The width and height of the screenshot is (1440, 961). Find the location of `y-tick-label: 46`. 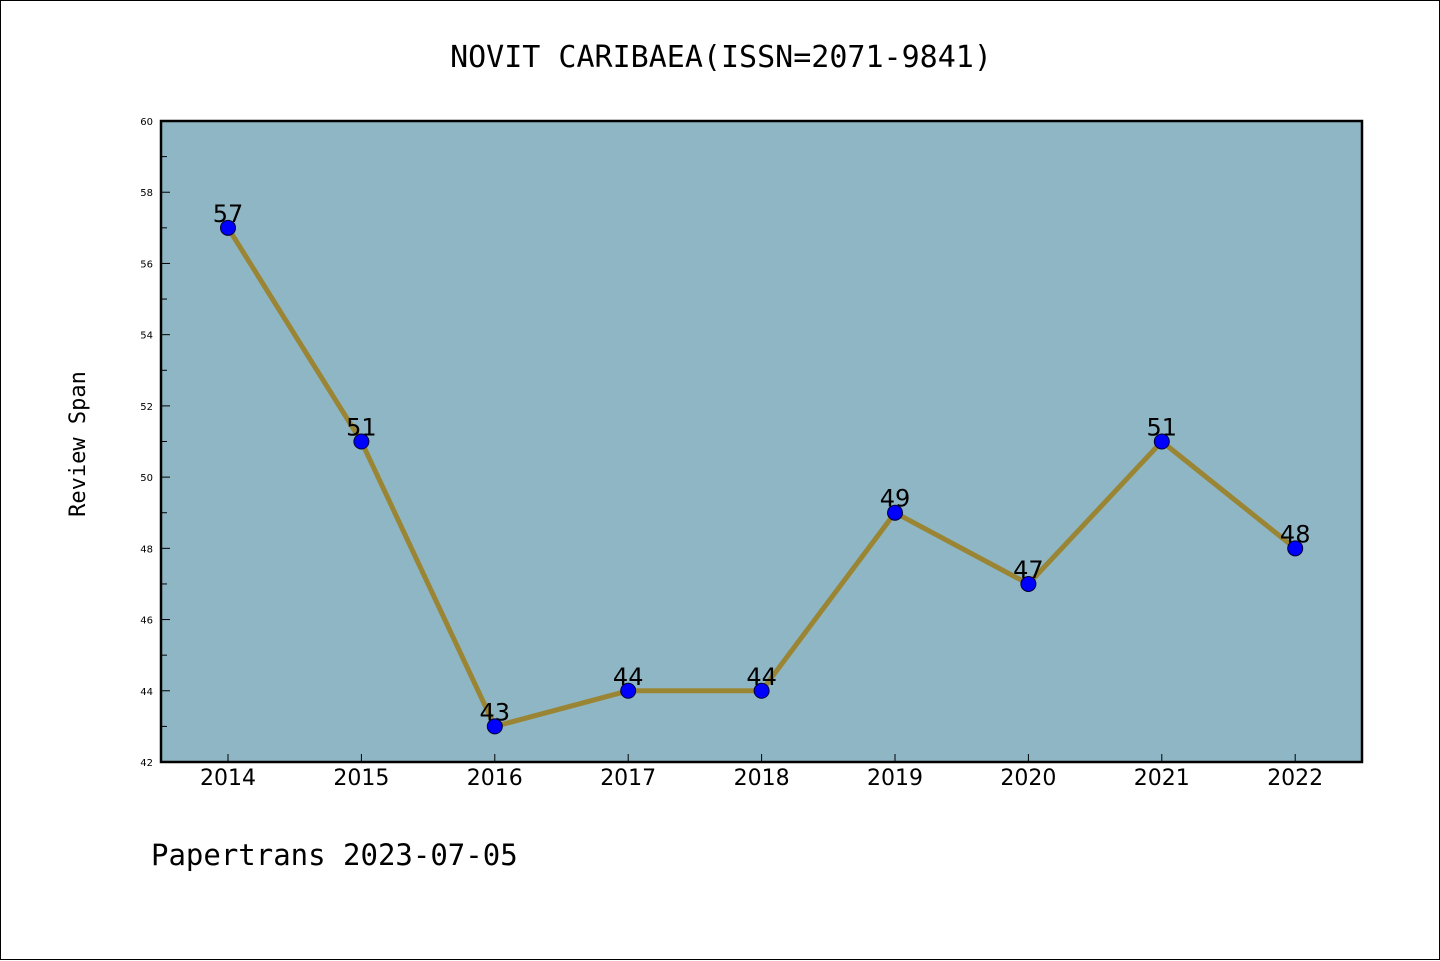

y-tick-label: 46 is located at coordinates (146, 621).